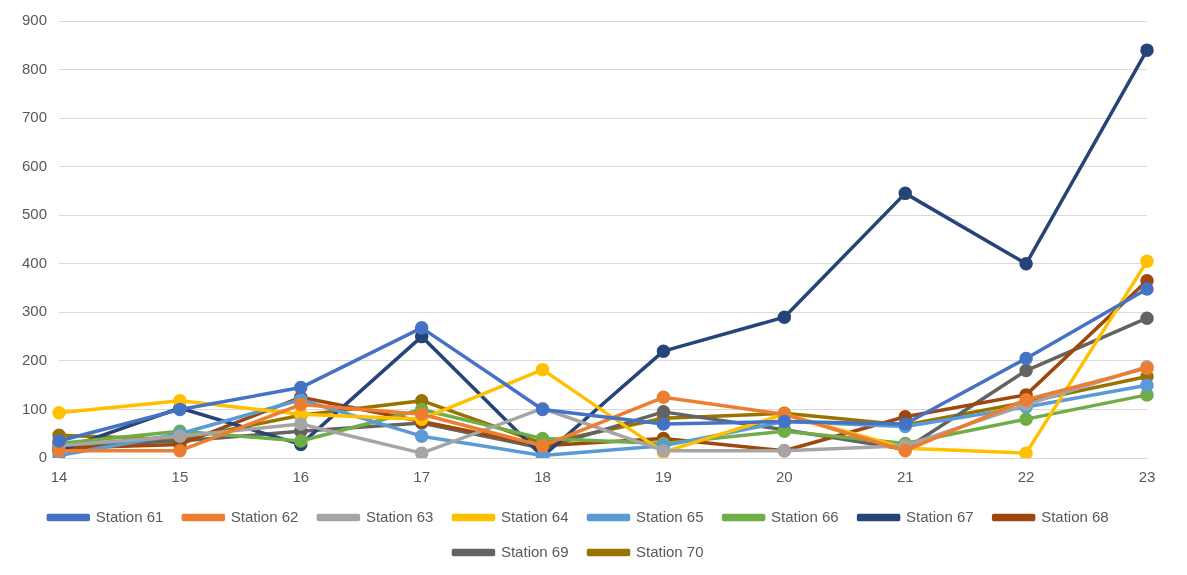  Describe the element at coordinates (180, 477) in the screenshot. I see `x-tick-label: 15` at that location.